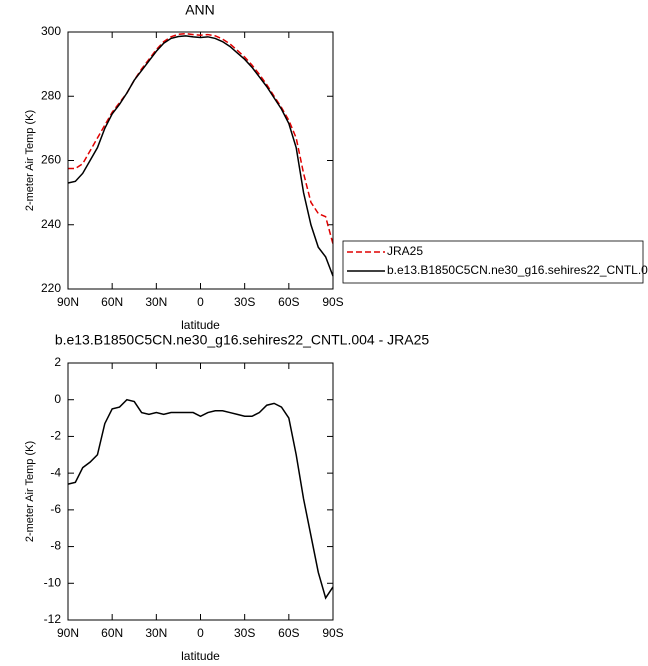  Describe the element at coordinates (51, 224) in the screenshot. I see `y-tick-label: 240` at that location.